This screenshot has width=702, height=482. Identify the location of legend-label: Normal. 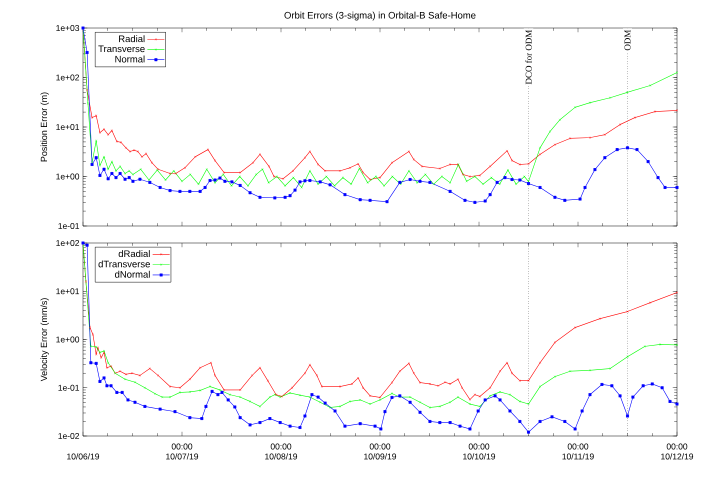
(129, 59).